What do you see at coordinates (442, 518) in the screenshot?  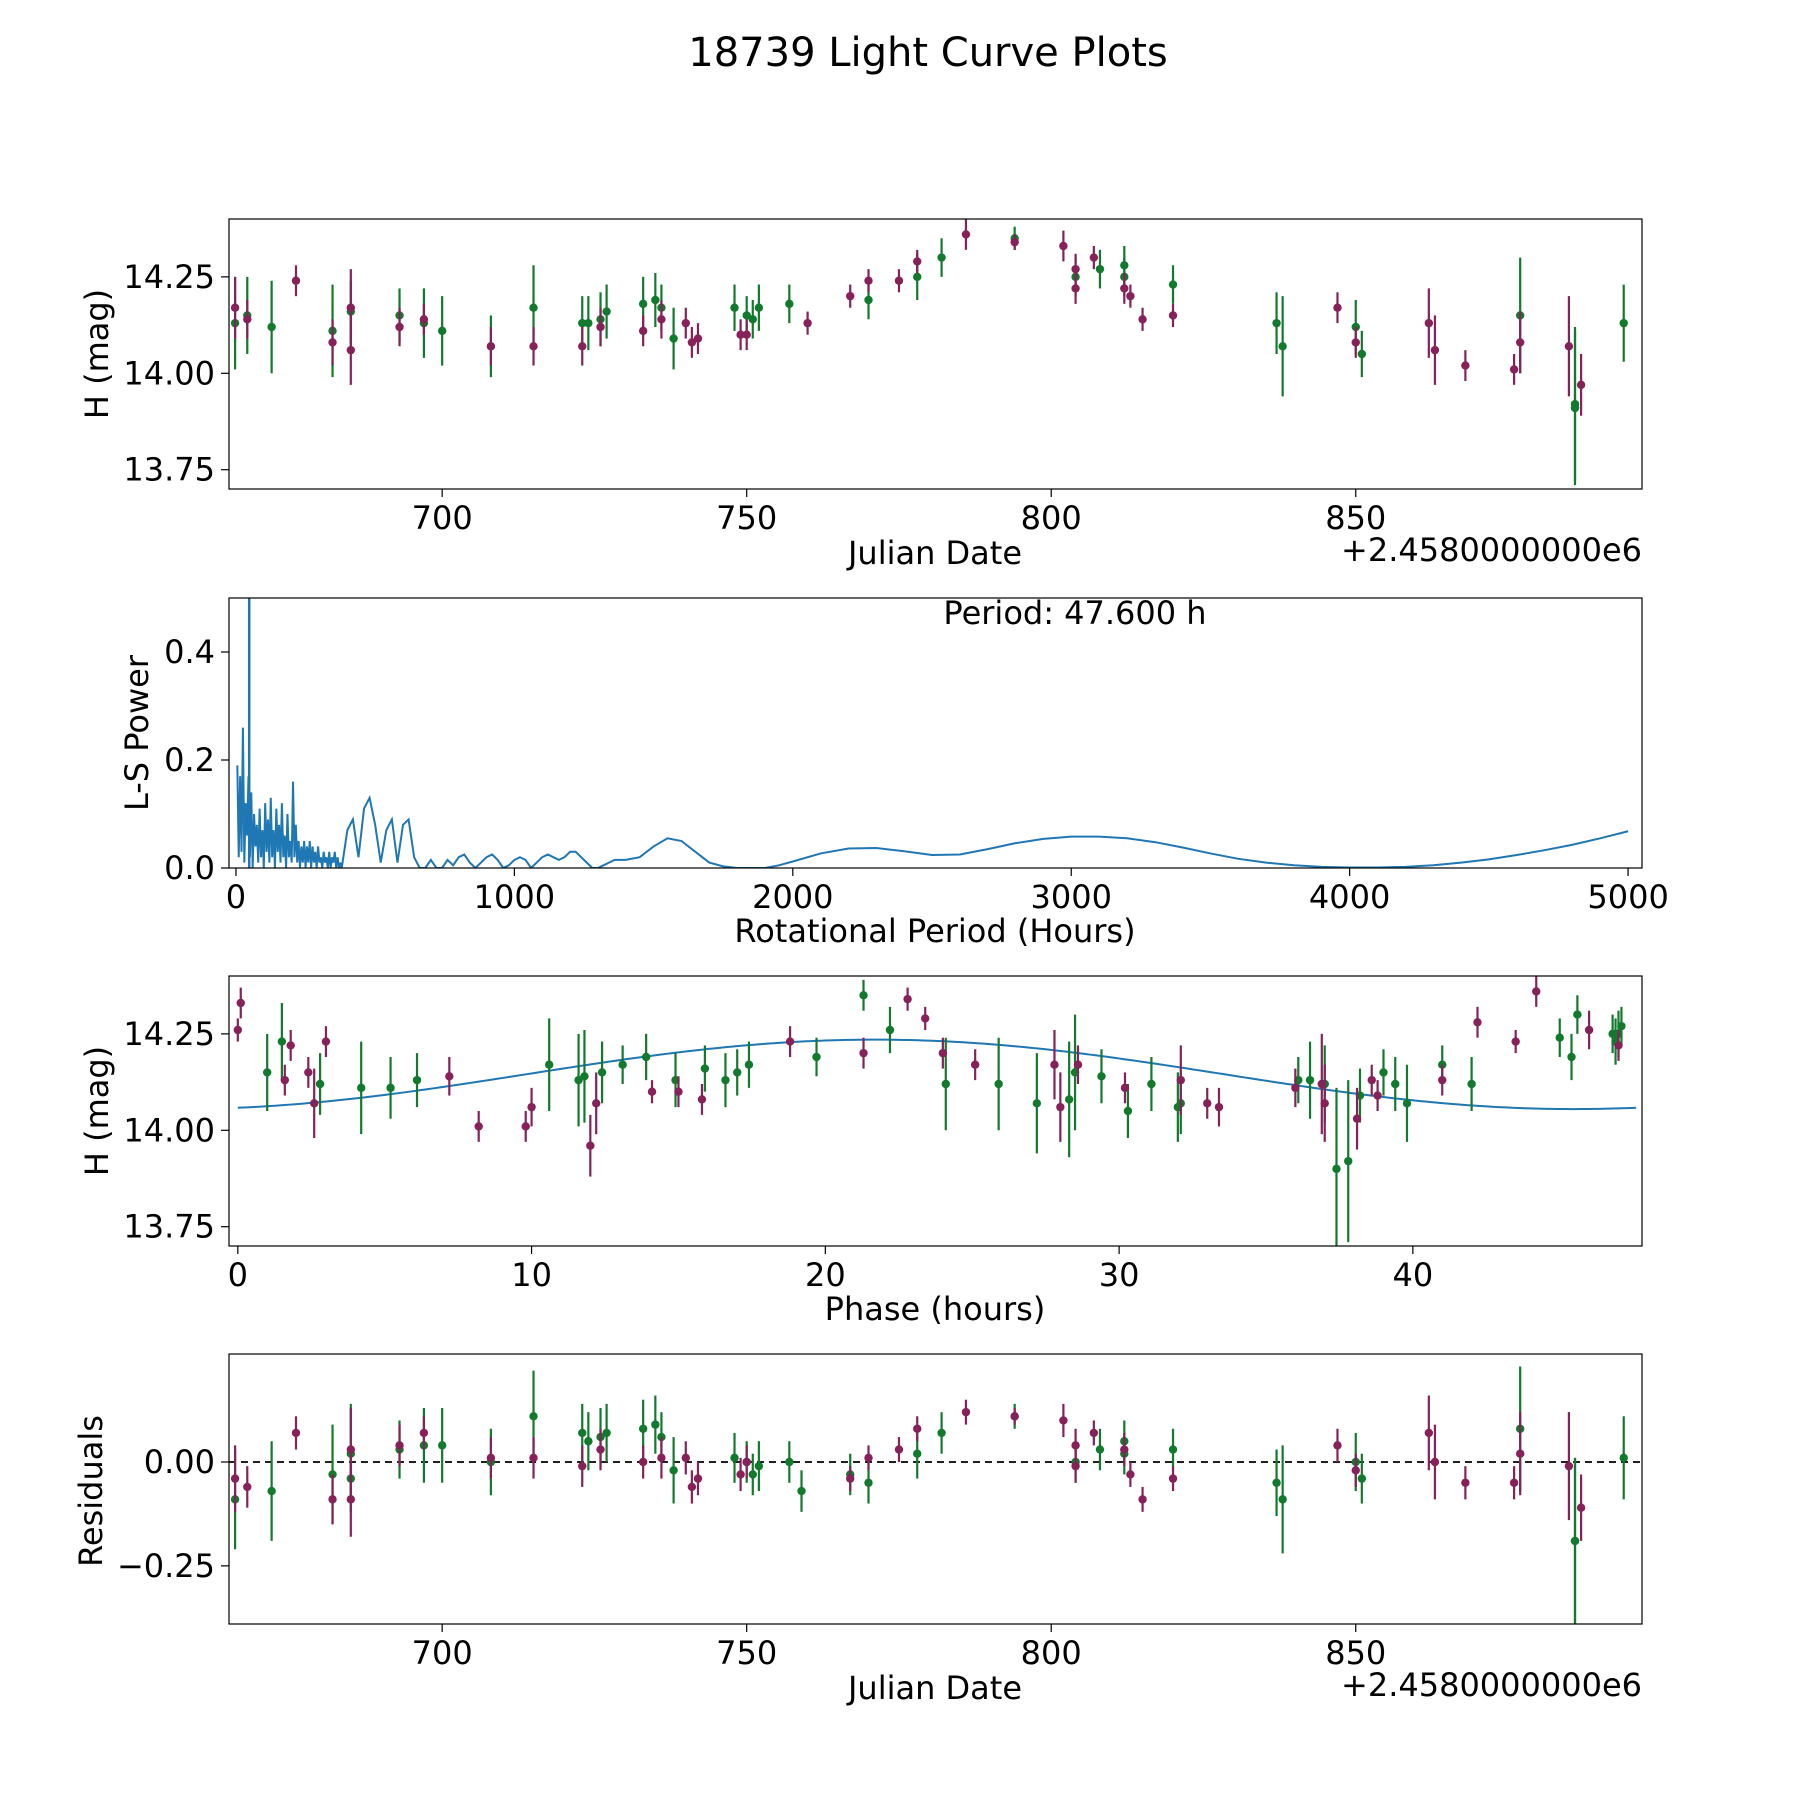 I see `x-tick-label: 700` at bounding box center [442, 518].